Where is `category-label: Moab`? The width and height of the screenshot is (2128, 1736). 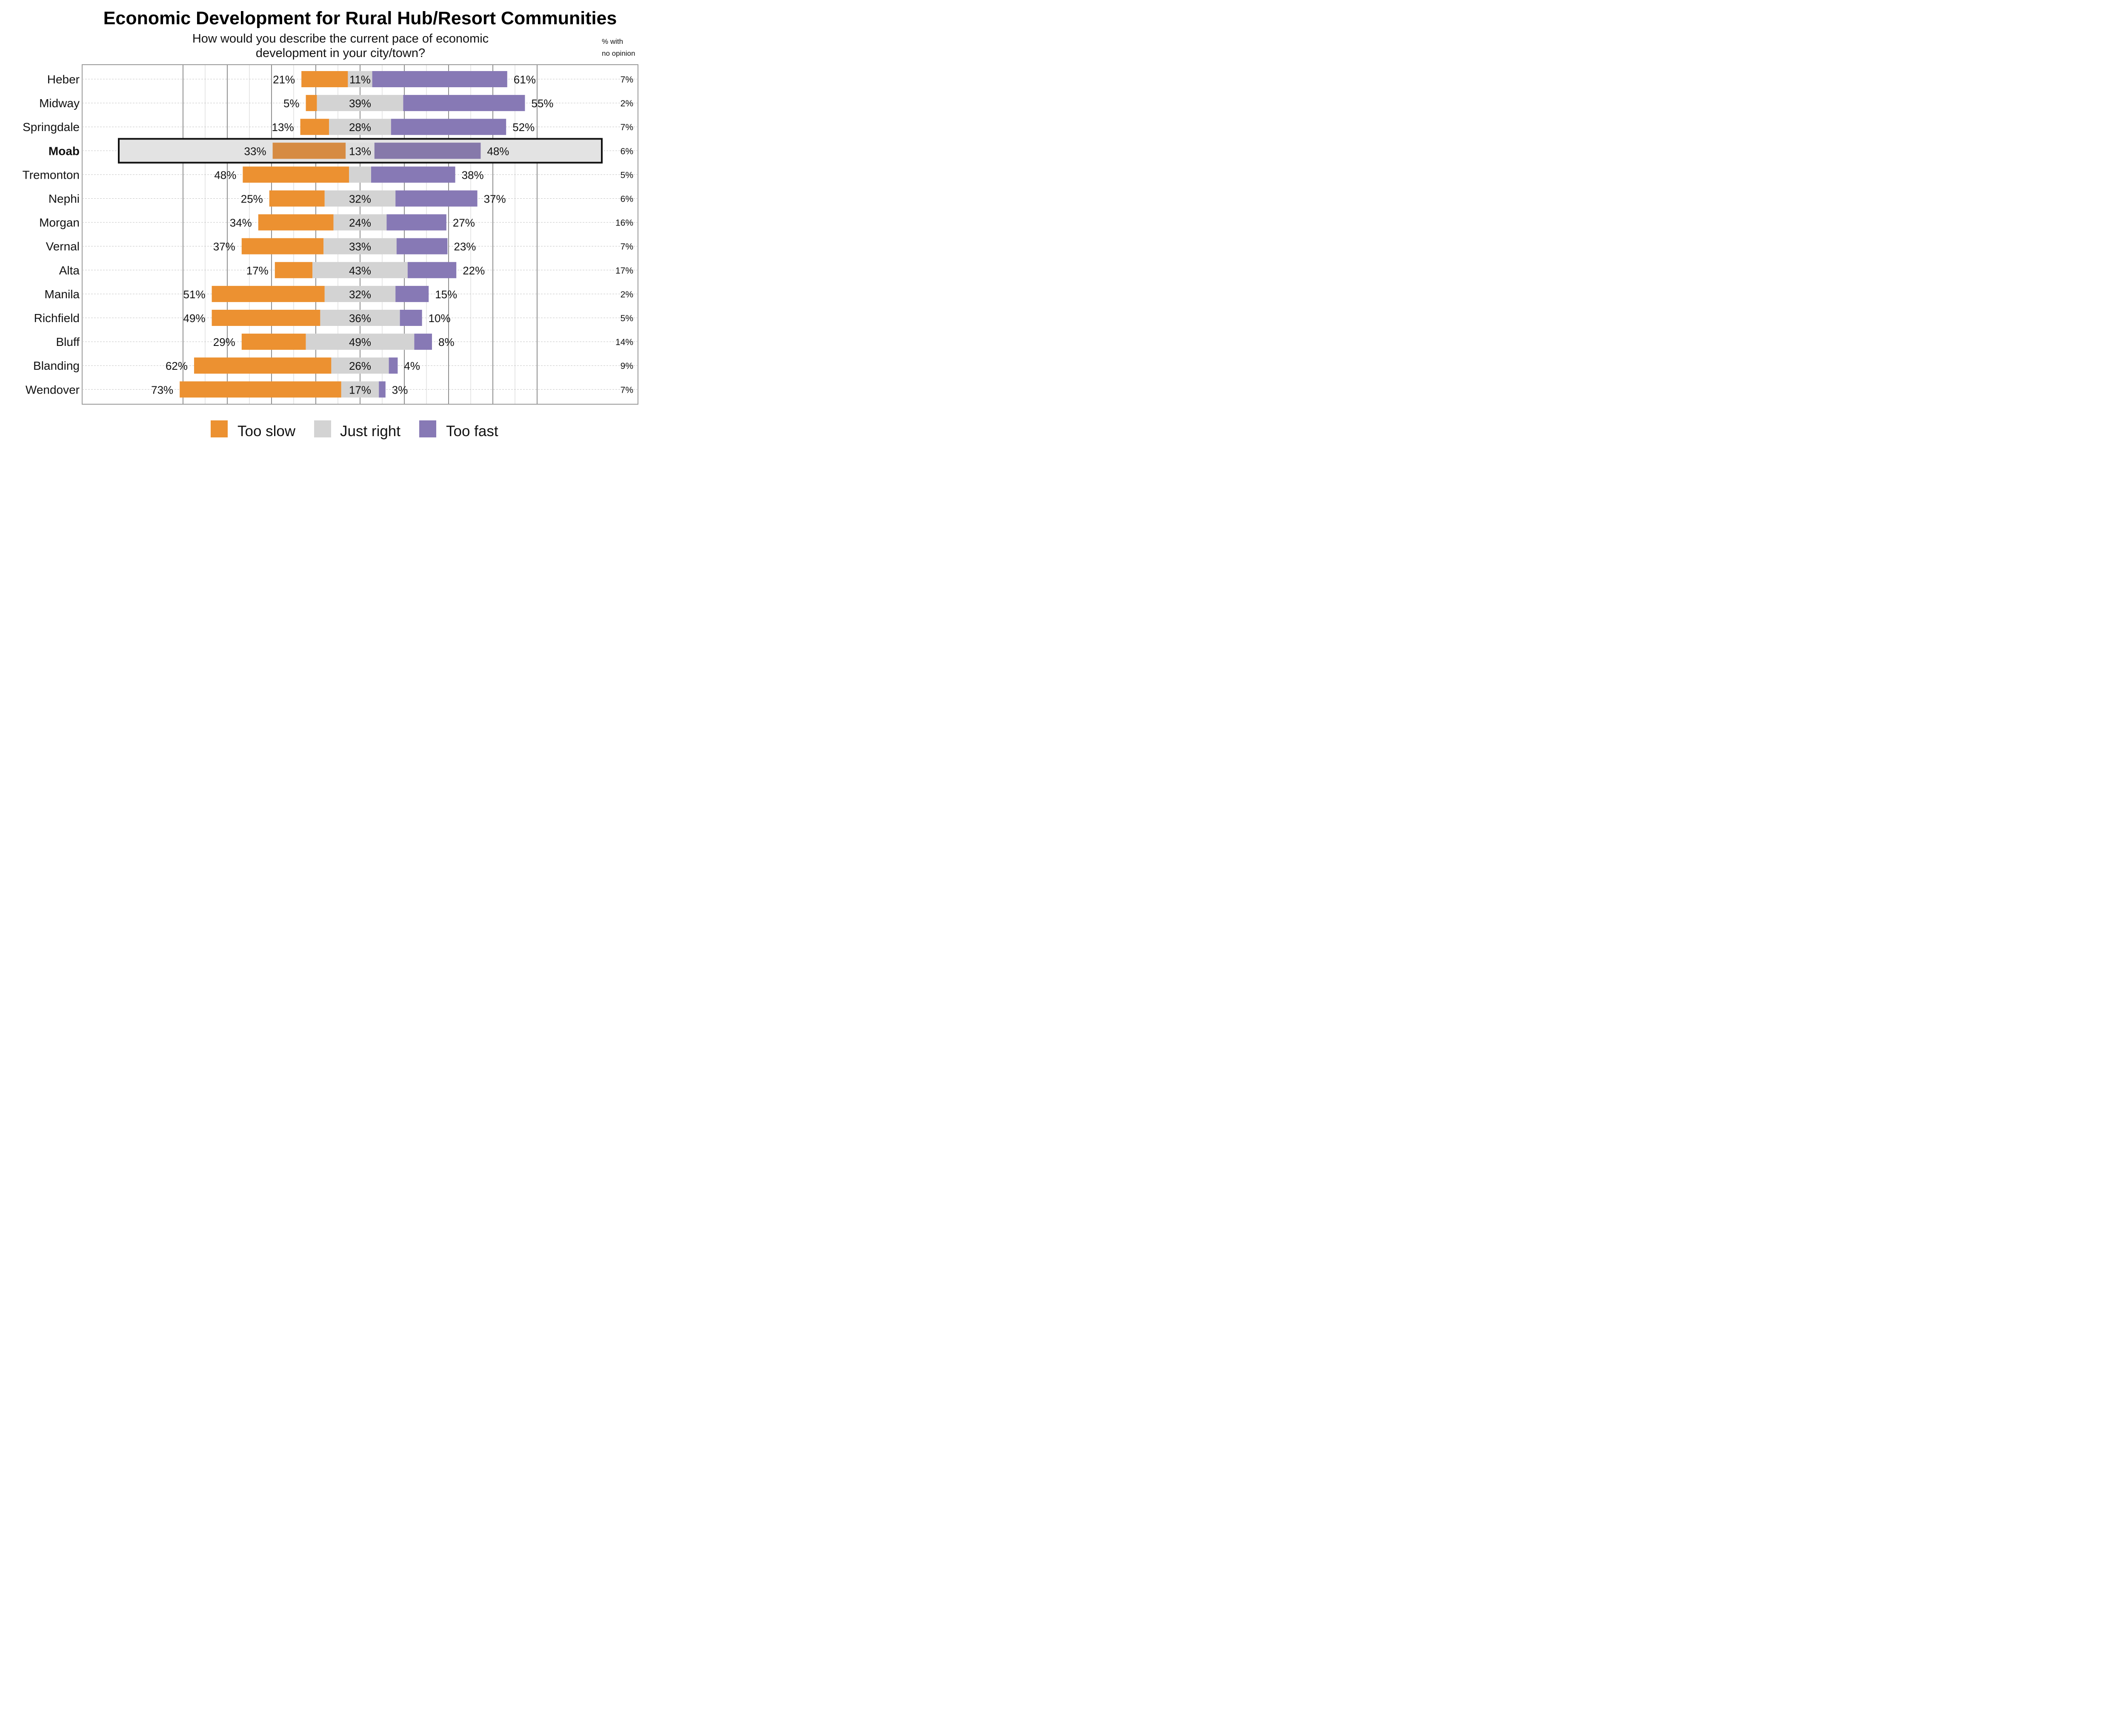
category-label: Moab is located at coordinates (64, 150).